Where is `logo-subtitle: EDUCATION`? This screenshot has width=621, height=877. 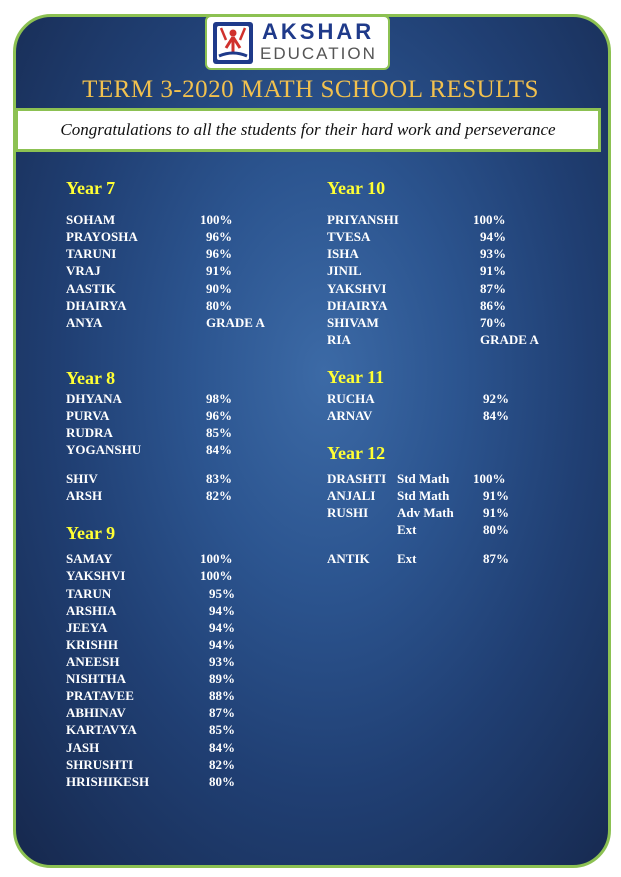 logo-subtitle: EDUCATION is located at coordinates (318, 53).